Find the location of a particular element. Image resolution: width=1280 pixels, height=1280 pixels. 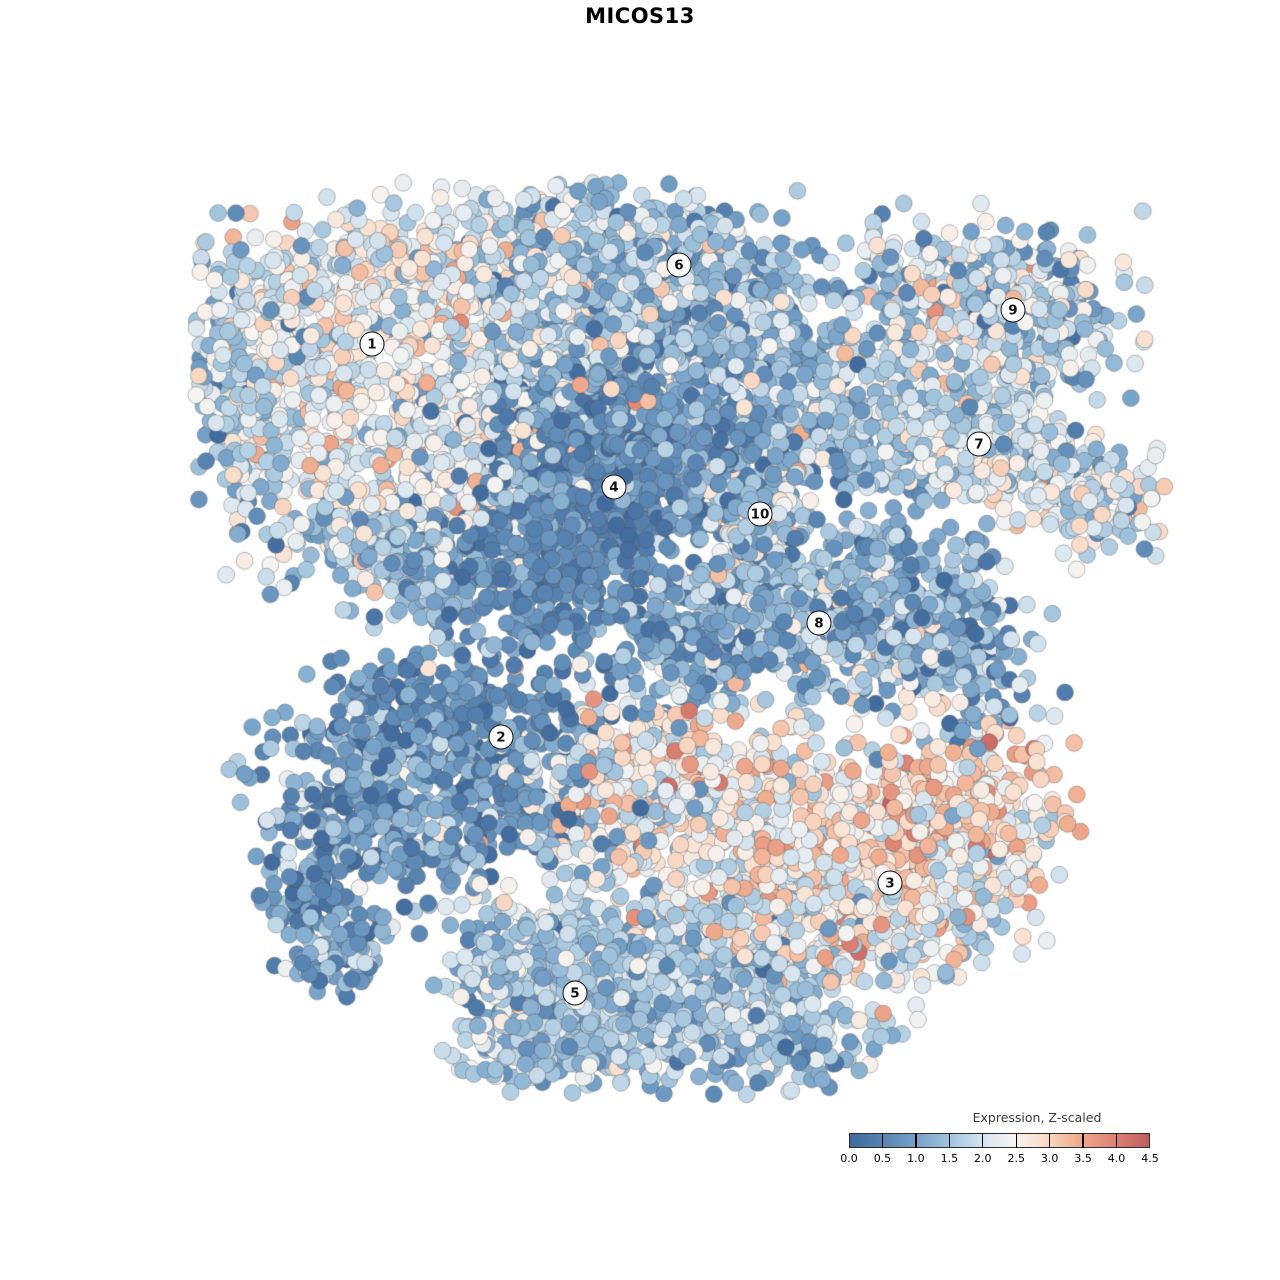

legend-title: Expression, Z-scaled is located at coordinates (1037, 1117).